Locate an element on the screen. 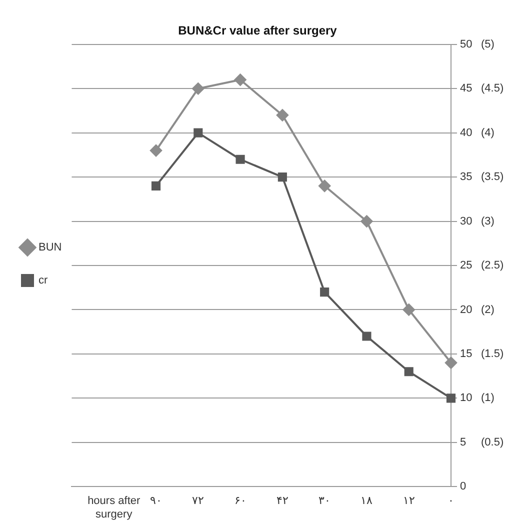  x-tick-label: ۹۰ is located at coordinates (156, 501).